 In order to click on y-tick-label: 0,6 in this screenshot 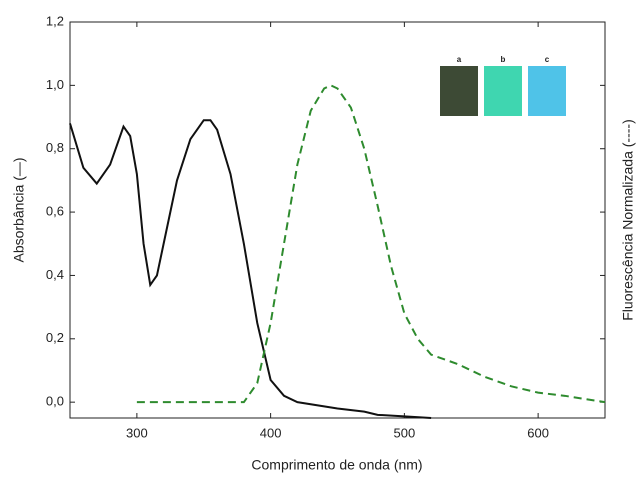, I will do `click(55, 211)`.